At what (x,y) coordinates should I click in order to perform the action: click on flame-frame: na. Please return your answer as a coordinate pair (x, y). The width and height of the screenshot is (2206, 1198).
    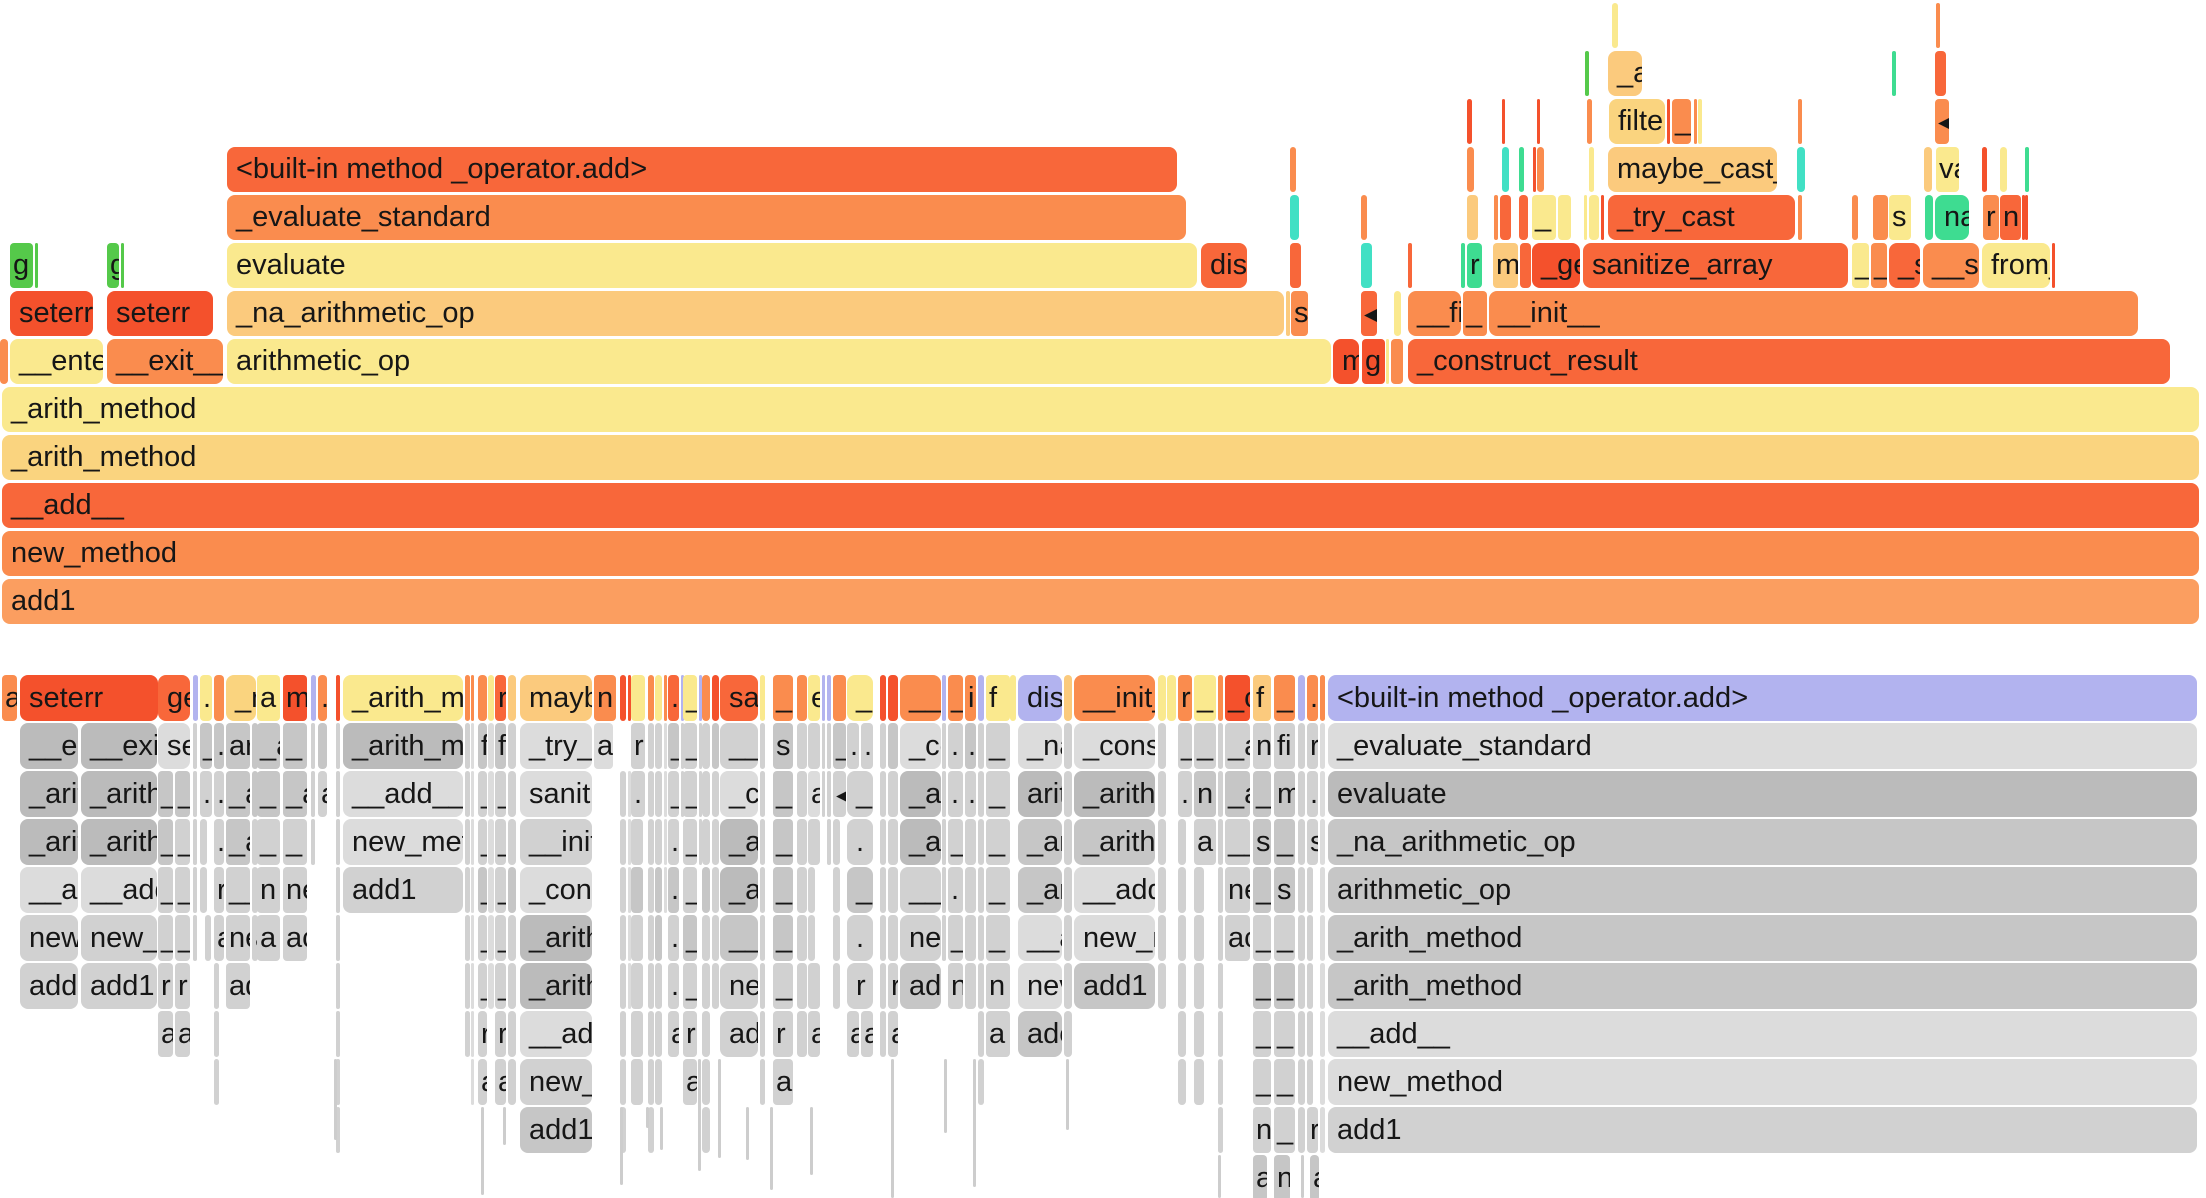
    Looking at the image, I should click on (1952, 217).